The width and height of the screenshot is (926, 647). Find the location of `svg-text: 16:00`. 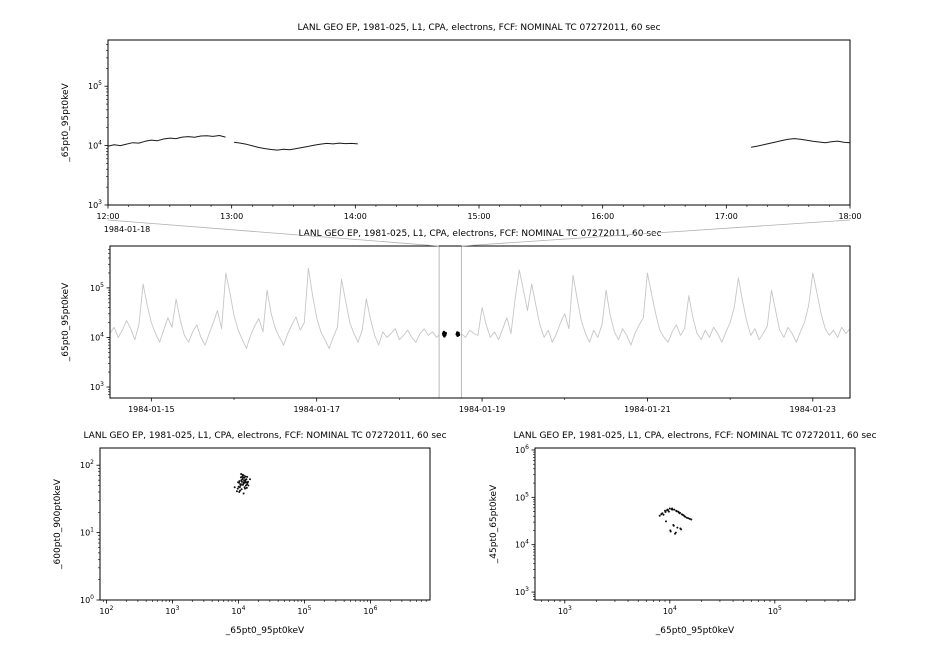

svg-text: 16:00 is located at coordinates (602, 216).